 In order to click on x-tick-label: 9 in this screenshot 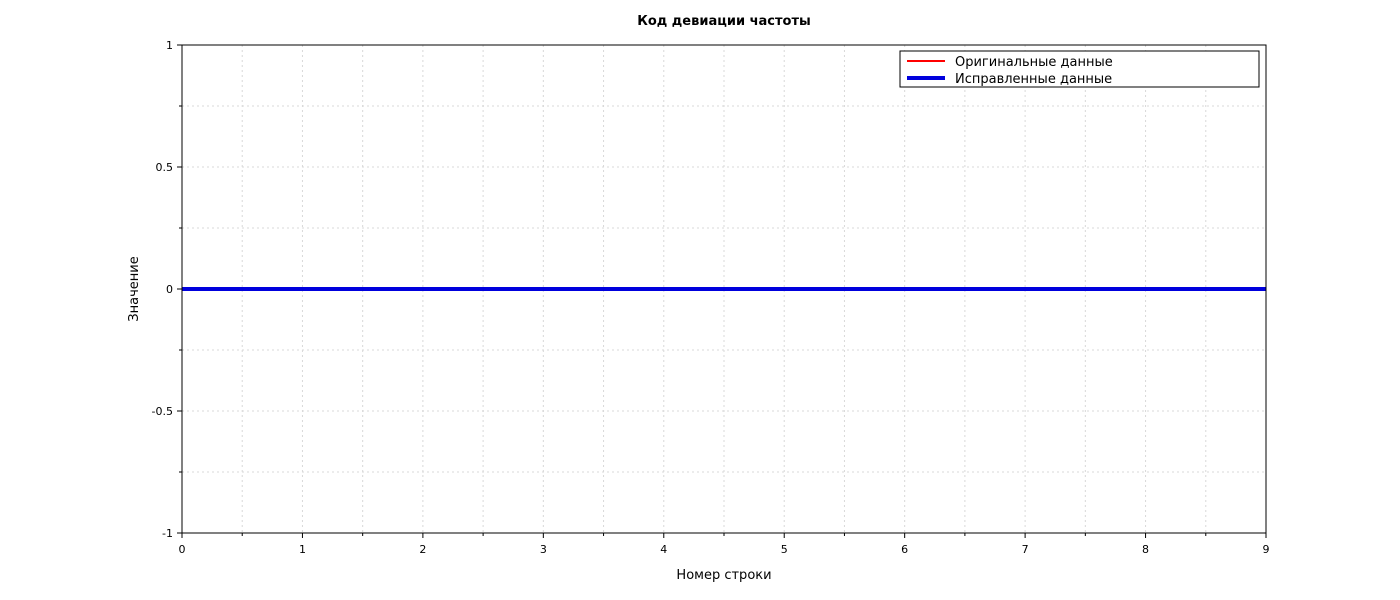, I will do `click(1266, 549)`.